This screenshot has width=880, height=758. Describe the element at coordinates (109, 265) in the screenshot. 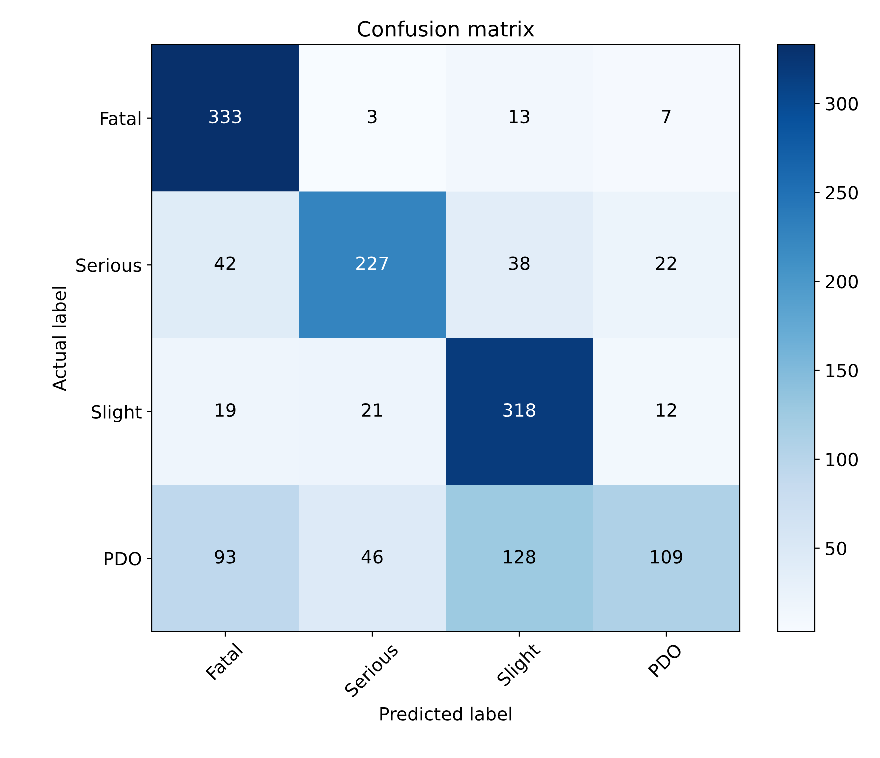

I see `y-tick-label: Serious` at that location.